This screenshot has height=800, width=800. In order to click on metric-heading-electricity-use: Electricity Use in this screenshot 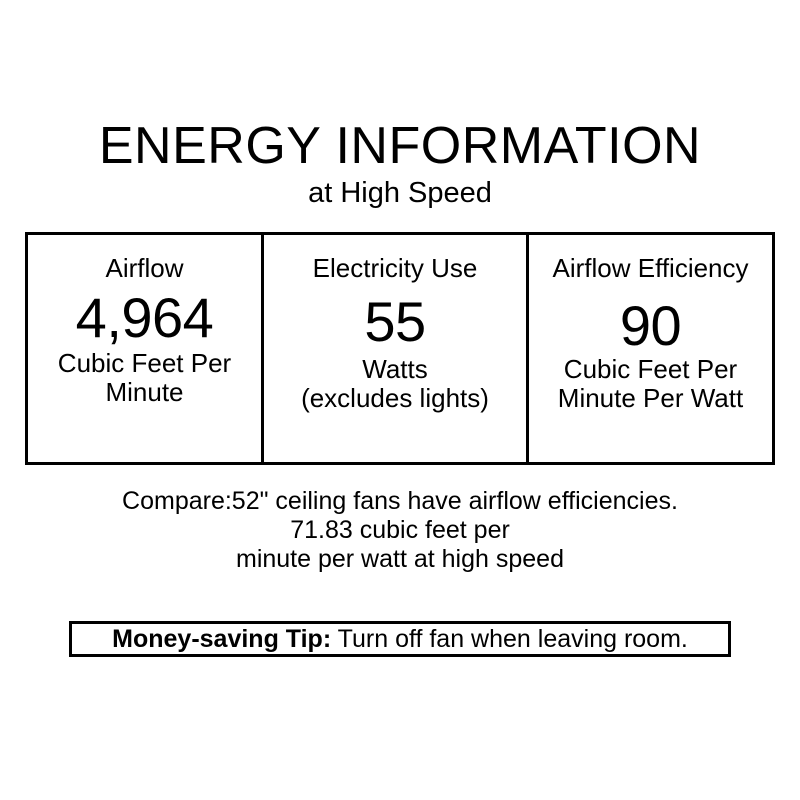, I will do `click(395, 268)`.